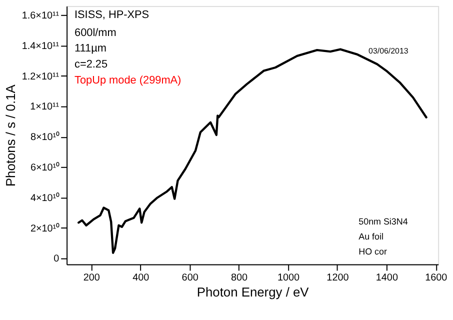 The height and width of the screenshot is (320, 453). What do you see at coordinates (388, 51) in the screenshot?
I see `annotation: 03/06/2013` at bounding box center [388, 51].